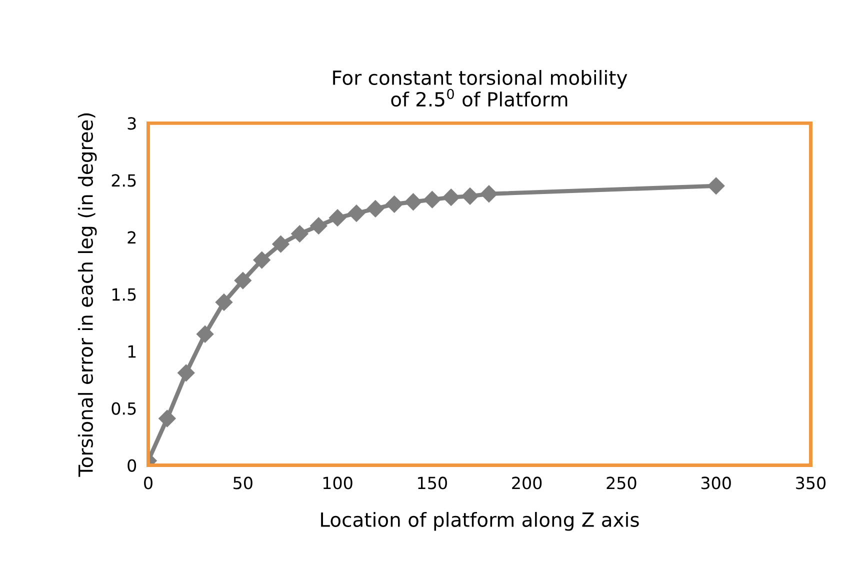  What do you see at coordinates (621, 483) in the screenshot?
I see `x-tick-label: 250` at bounding box center [621, 483].